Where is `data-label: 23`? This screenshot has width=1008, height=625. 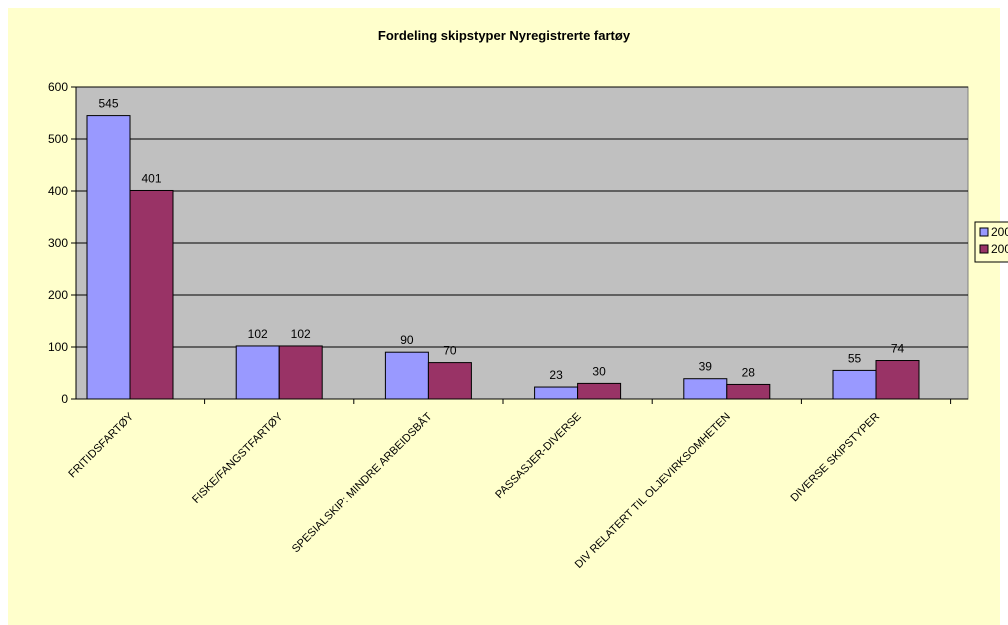
data-label: 23 is located at coordinates (556, 375).